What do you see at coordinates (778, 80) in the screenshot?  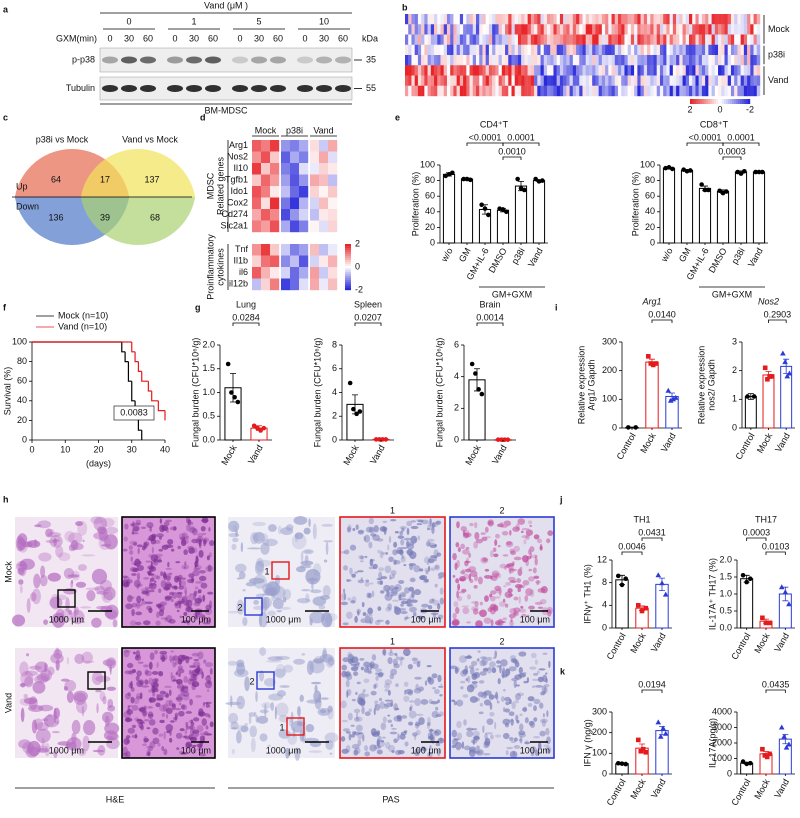 I see `row-label: Vand` at bounding box center [778, 80].